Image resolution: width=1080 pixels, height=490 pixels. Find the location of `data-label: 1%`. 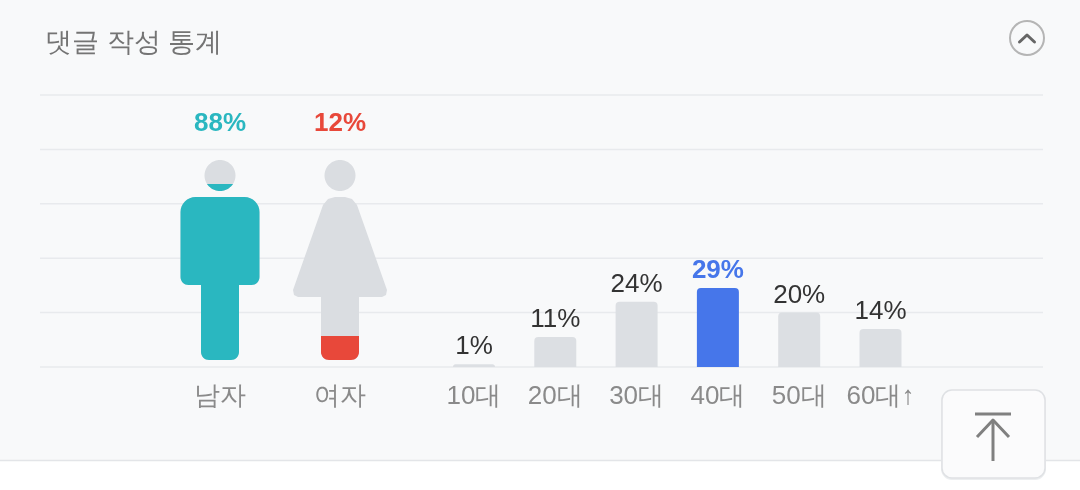

data-label: 1% is located at coordinates (474, 345).